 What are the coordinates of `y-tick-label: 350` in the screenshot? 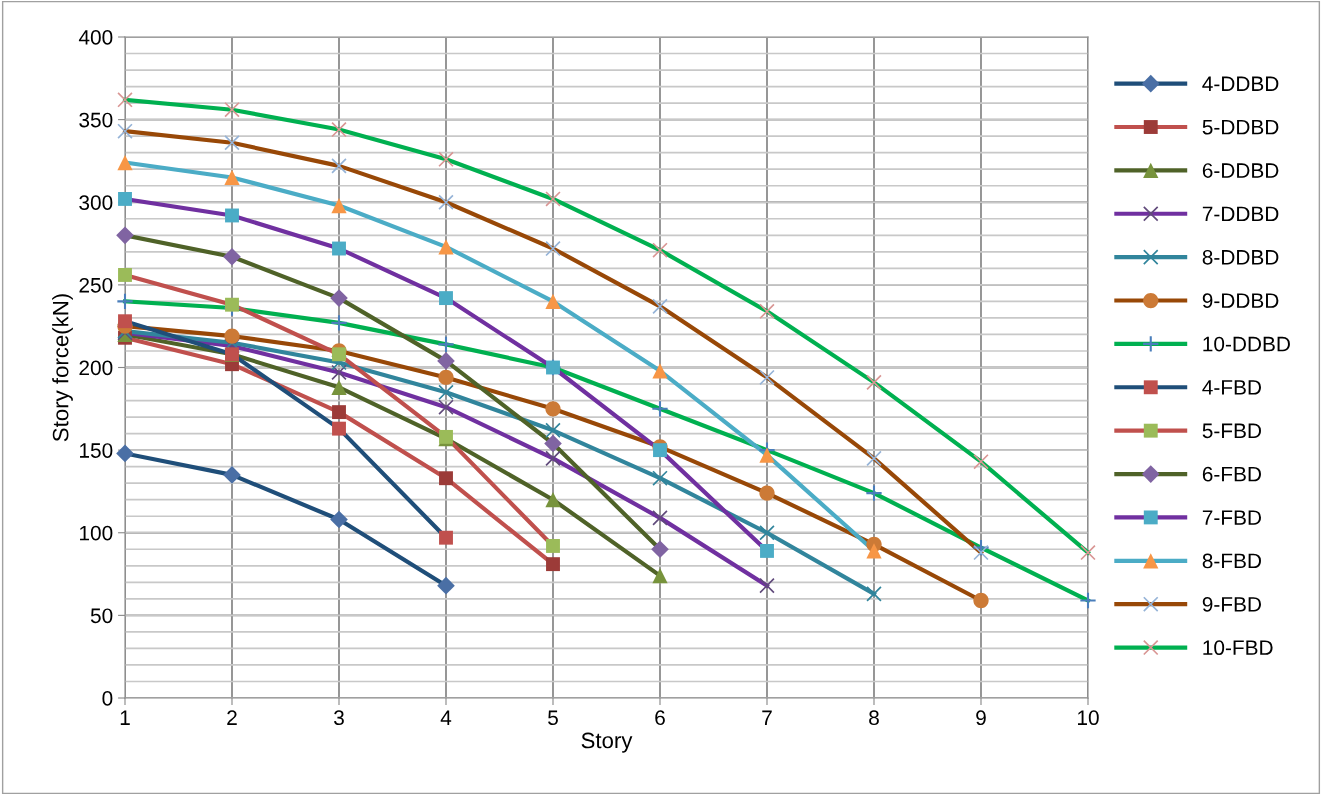 It's located at (96, 120).